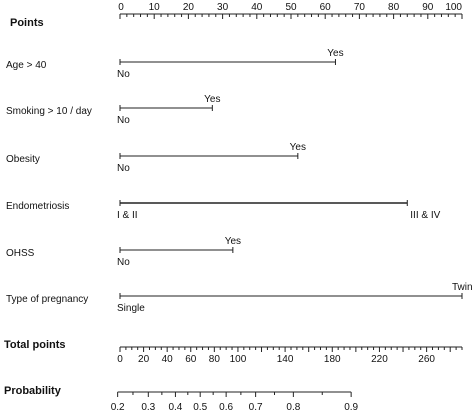 This screenshot has width=474, height=412. I want to click on total-points-tick-label: 260, so click(426, 359).